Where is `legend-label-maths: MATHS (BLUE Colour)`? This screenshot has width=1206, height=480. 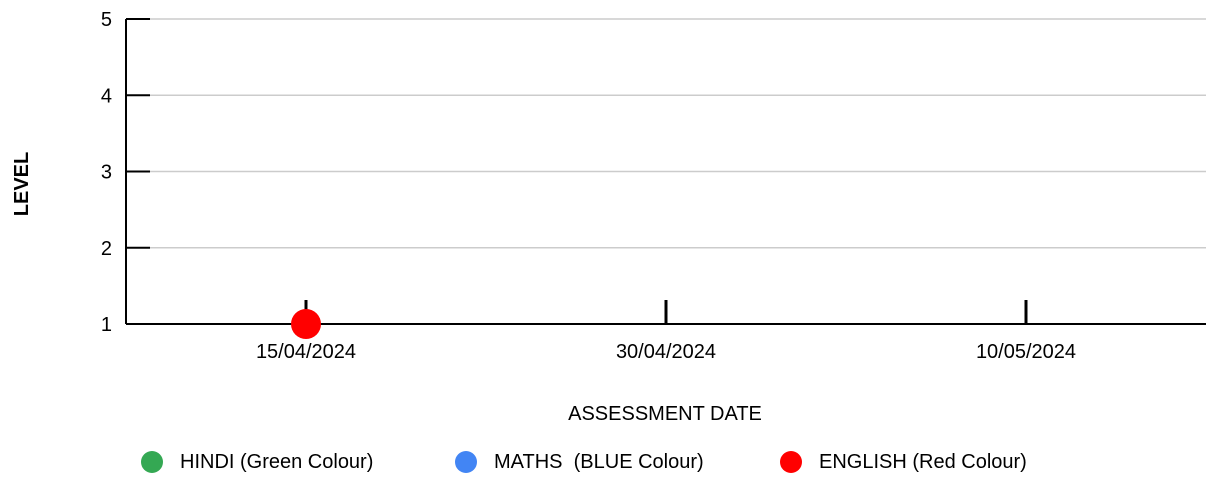
legend-label-maths: MATHS (BLUE Colour) is located at coordinates (599, 461).